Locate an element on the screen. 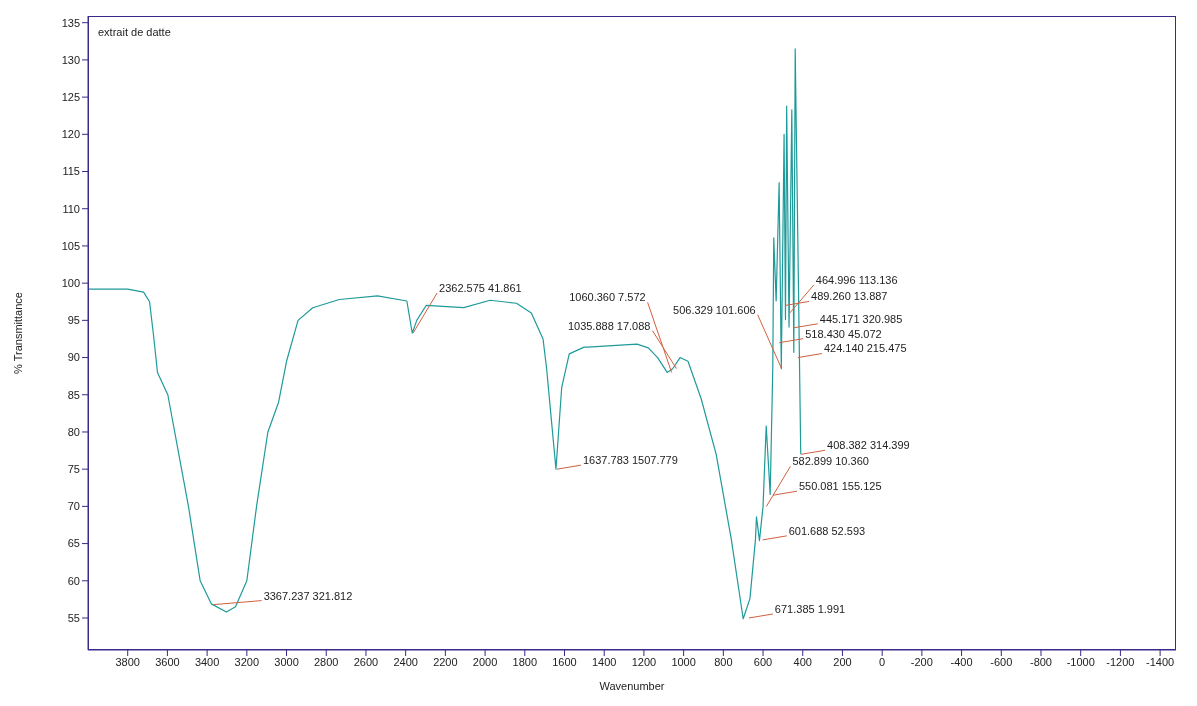 The height and width of the screenshot is (706, 1197). x-tick-label: 200 is located at coordinates (842, 661).